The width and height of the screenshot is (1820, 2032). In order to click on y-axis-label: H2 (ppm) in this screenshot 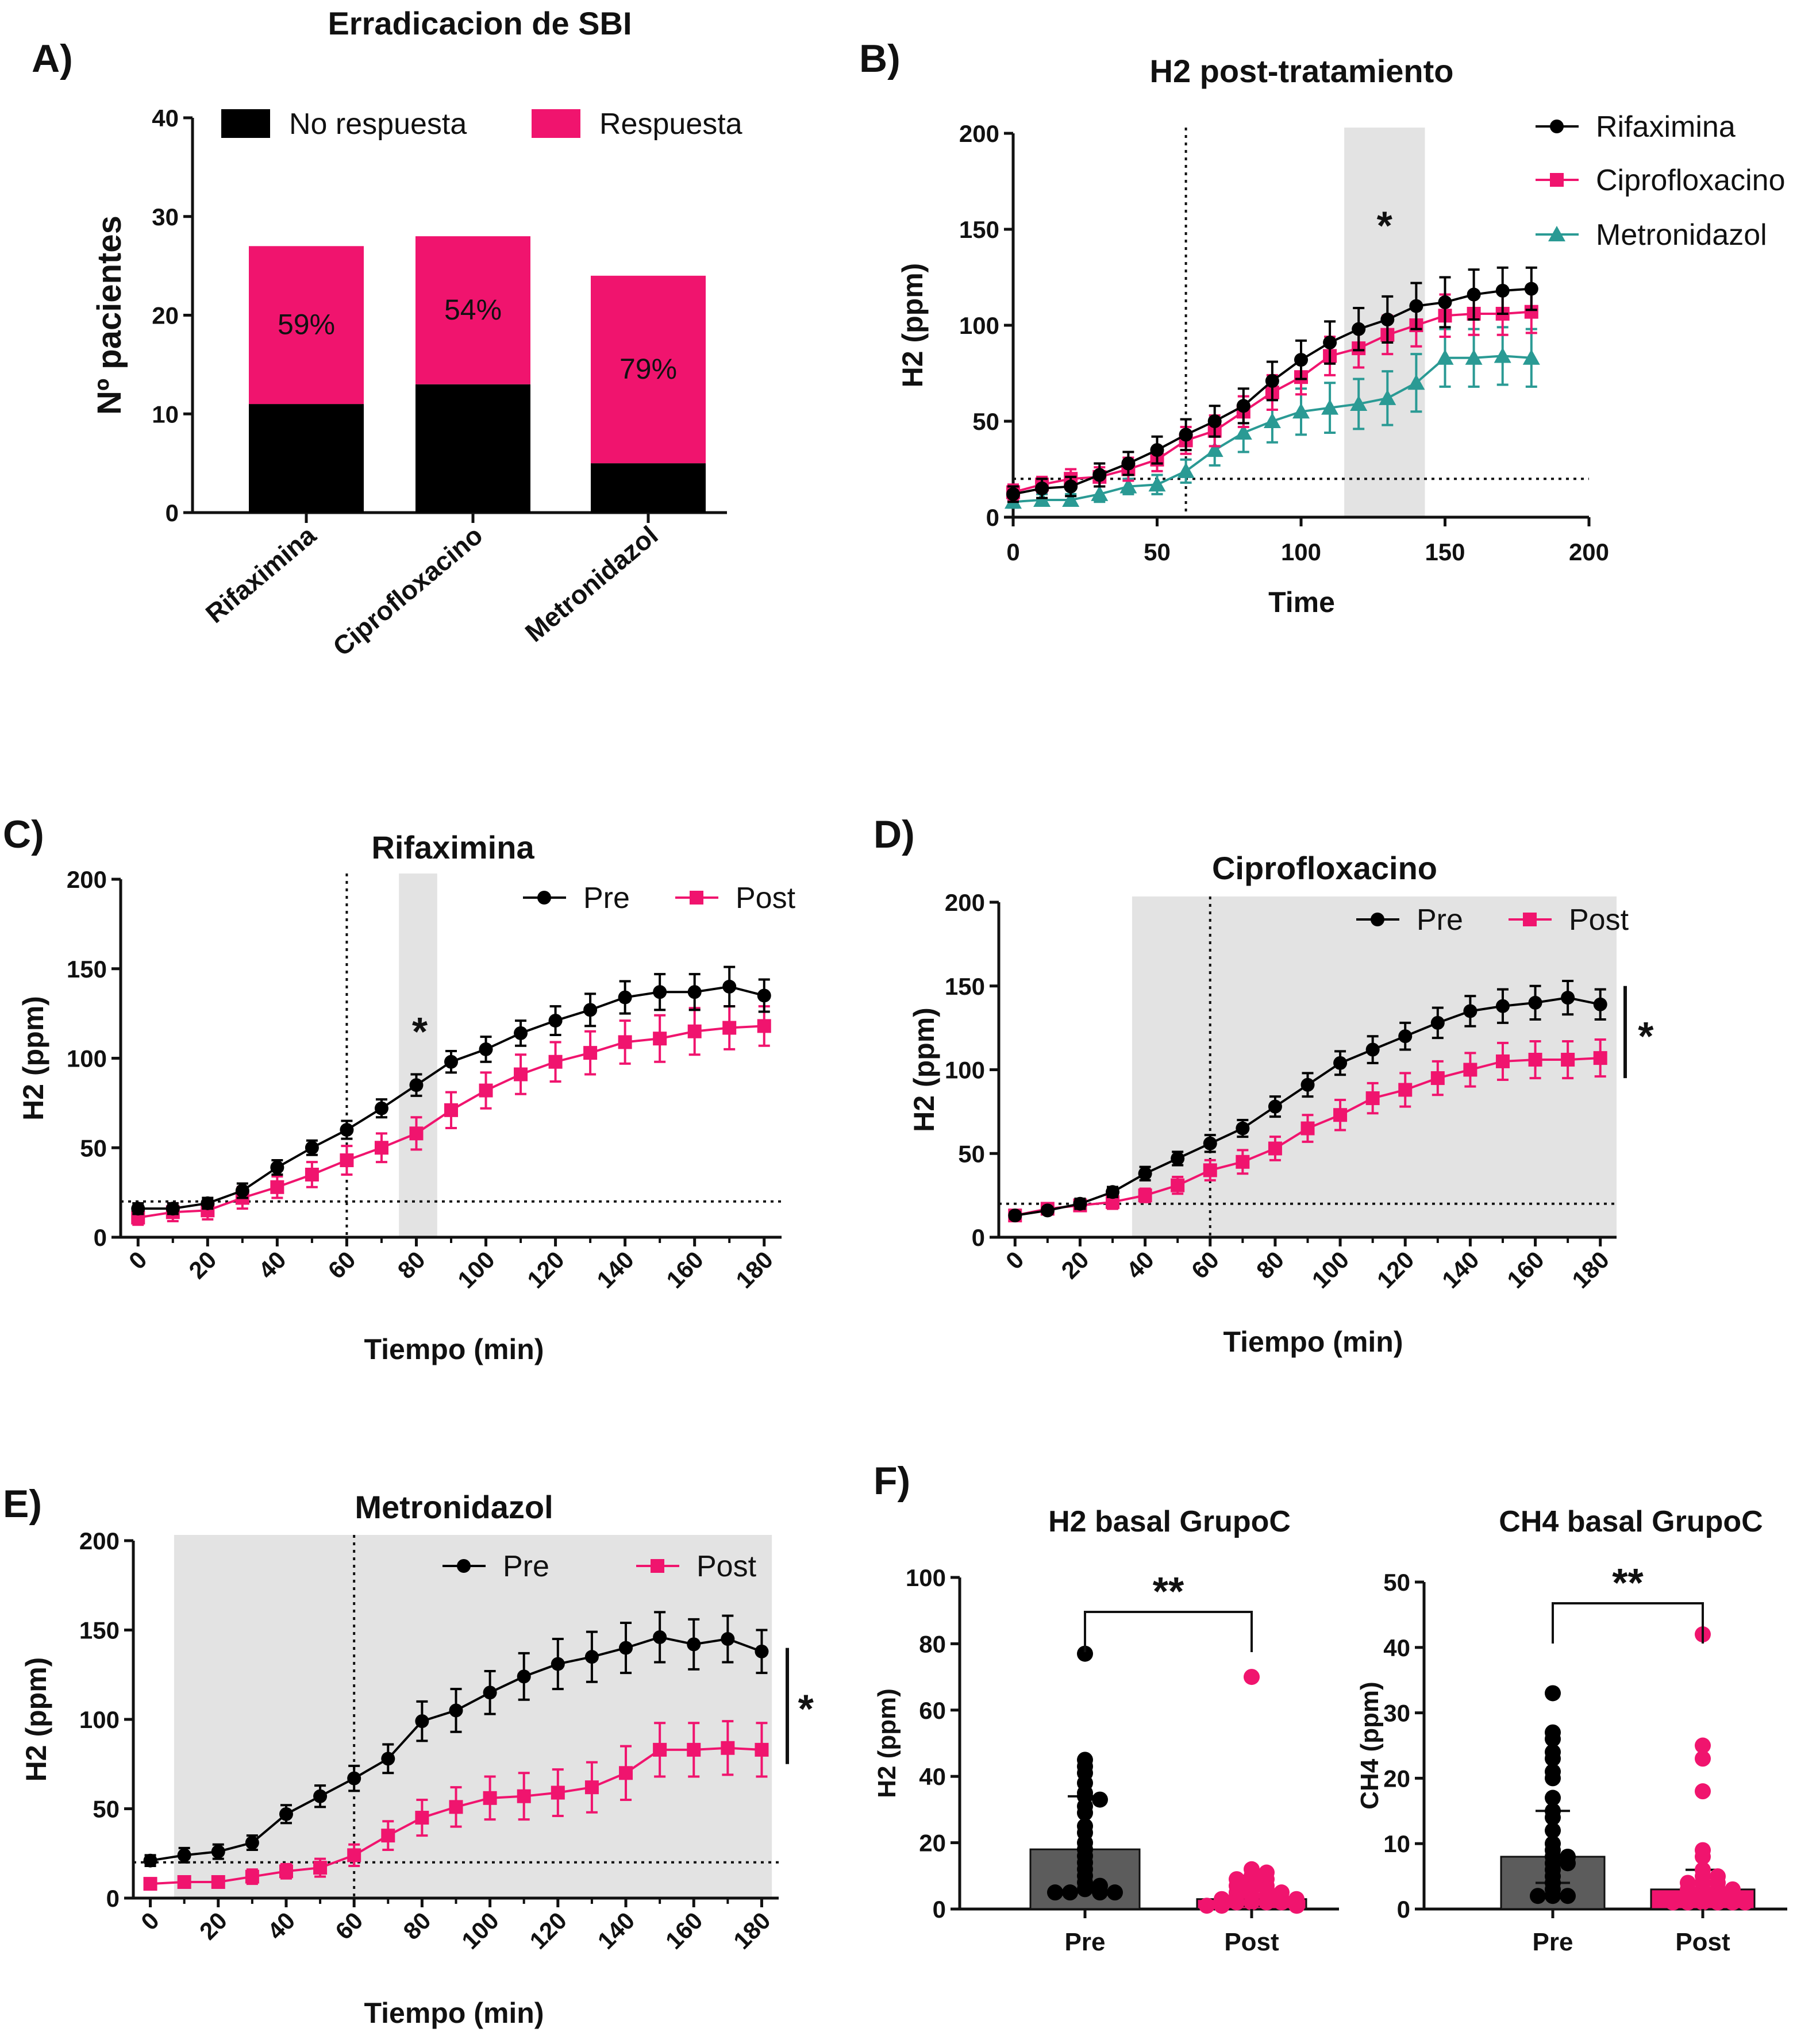, I will do `click(924, 1069)`.